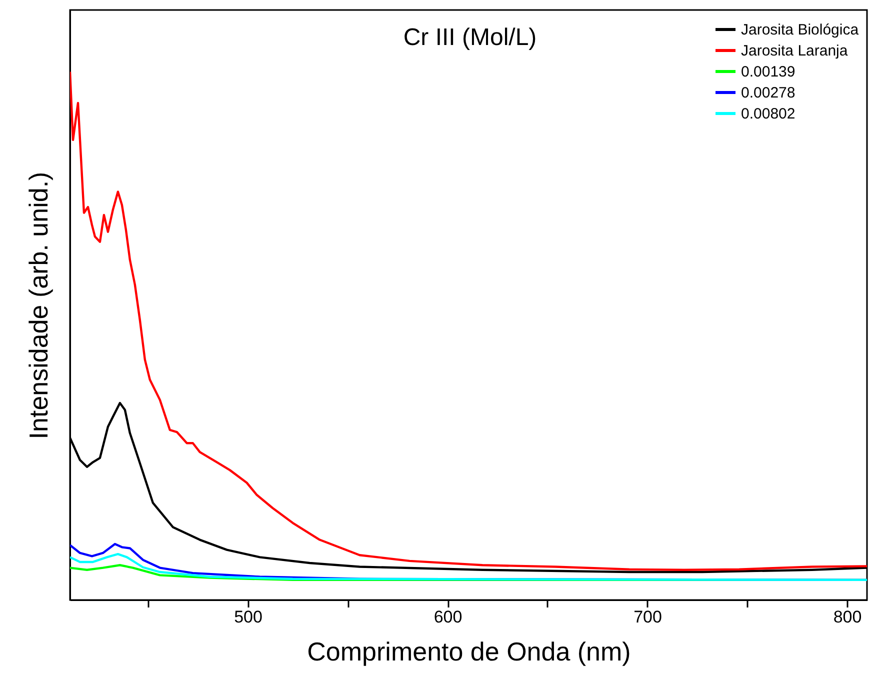 This screenshot has height=697, width=872. I want to click on x-tick-label: 700, so click(648, 617).